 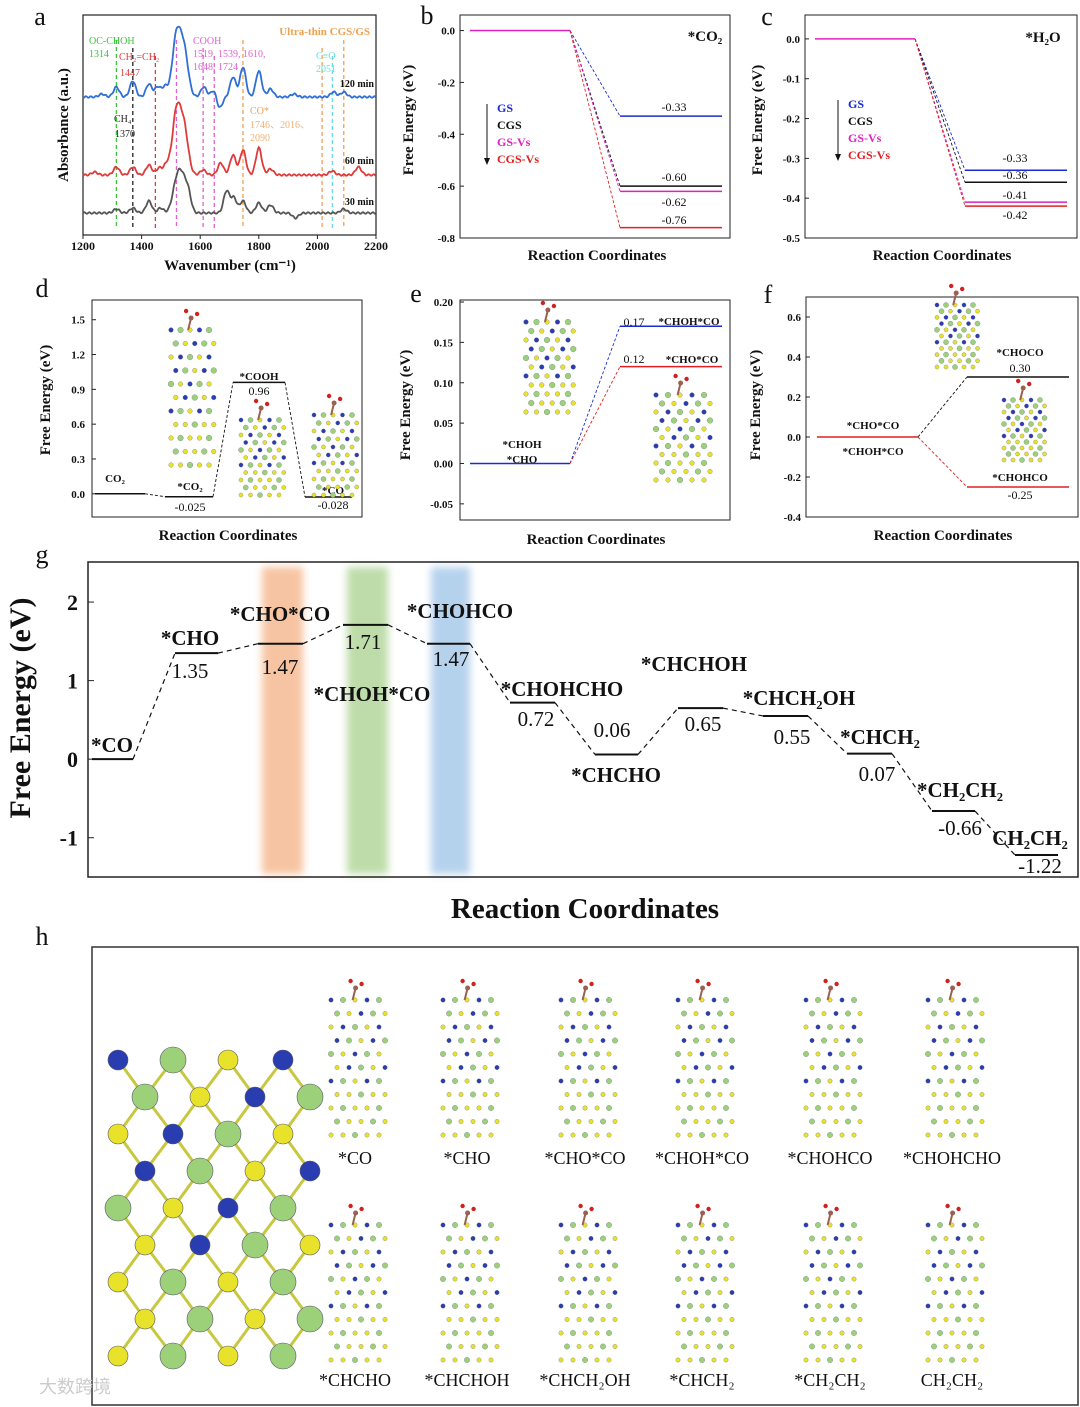 What do you see at coordinates (595, 73) in the screenshot?
I see `connector` at bounding box center [595, 73].